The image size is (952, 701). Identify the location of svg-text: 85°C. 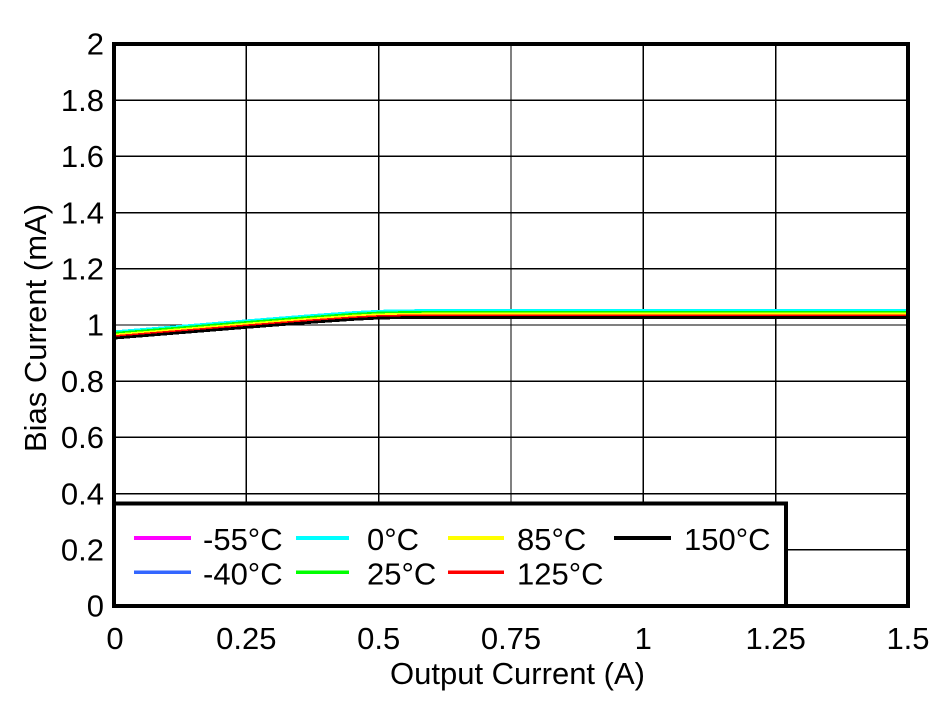
(551, 539).